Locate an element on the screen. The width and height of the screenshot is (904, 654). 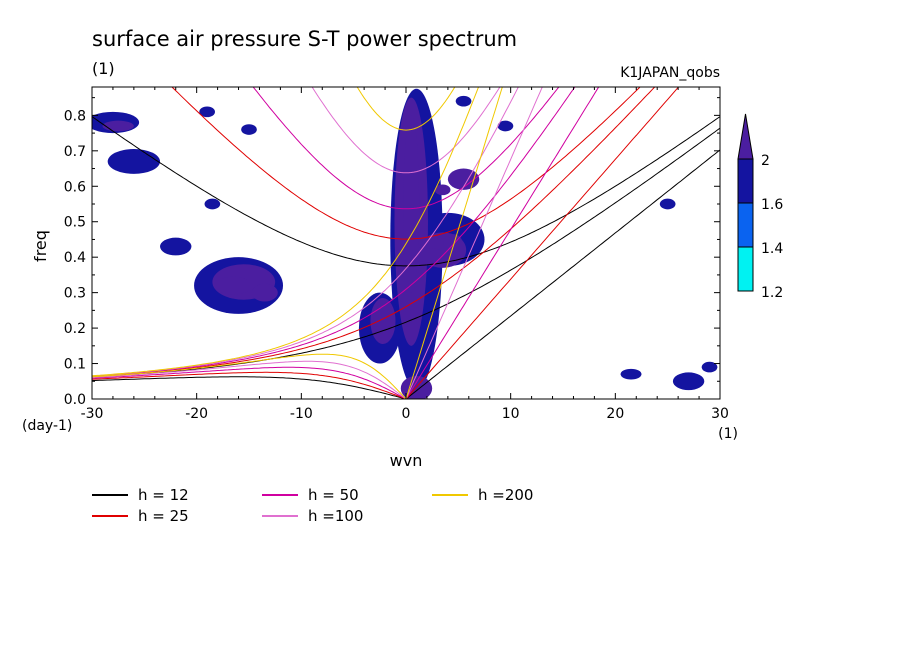
x-tick-label: -10 is located at coordinates (301, 414).